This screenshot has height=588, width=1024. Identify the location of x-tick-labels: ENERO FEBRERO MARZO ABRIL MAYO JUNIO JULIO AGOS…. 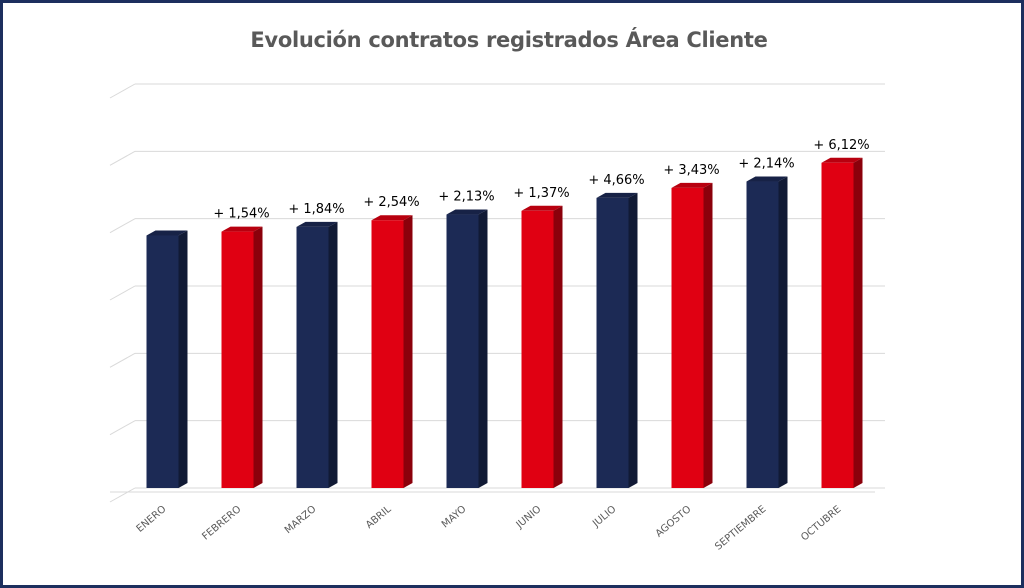
(489, 528).